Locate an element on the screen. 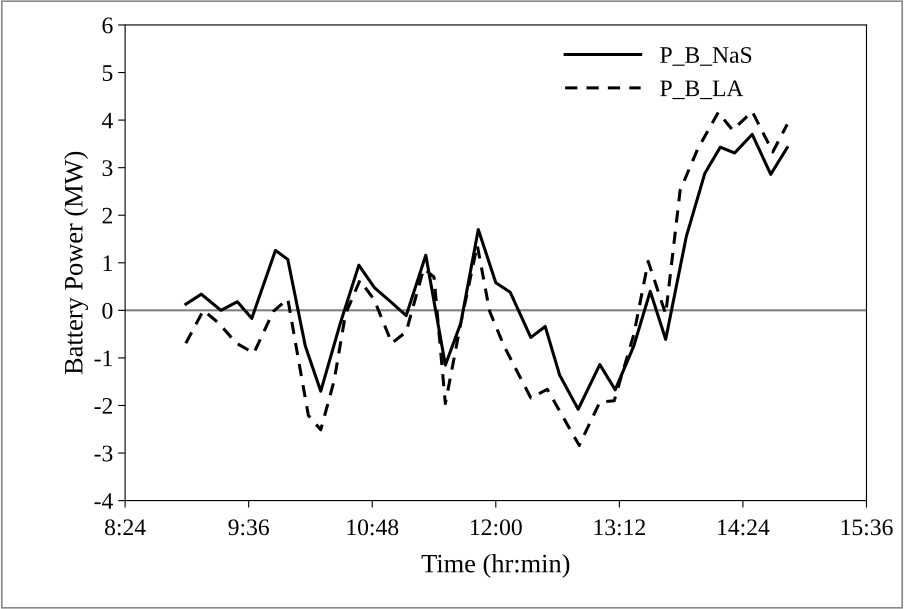  x-tick-label: 13:12 is located at coordinates (619, 527).